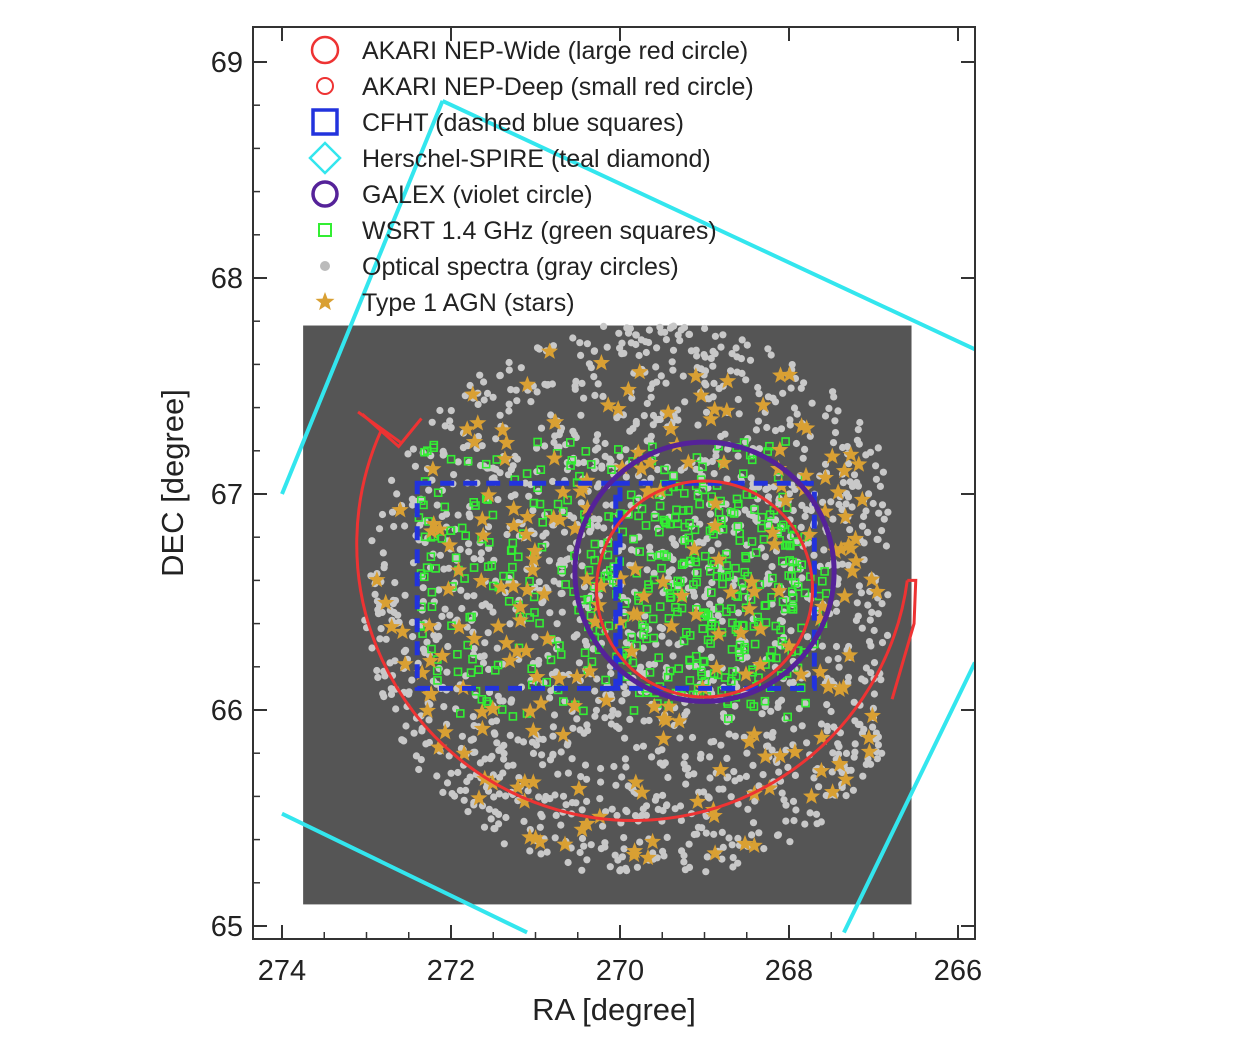  What do you see at coordinates (445, 303) in the screenshot?
I see `legend-item: Type 1 AGN (stars)` at bounding box center [445, 303].